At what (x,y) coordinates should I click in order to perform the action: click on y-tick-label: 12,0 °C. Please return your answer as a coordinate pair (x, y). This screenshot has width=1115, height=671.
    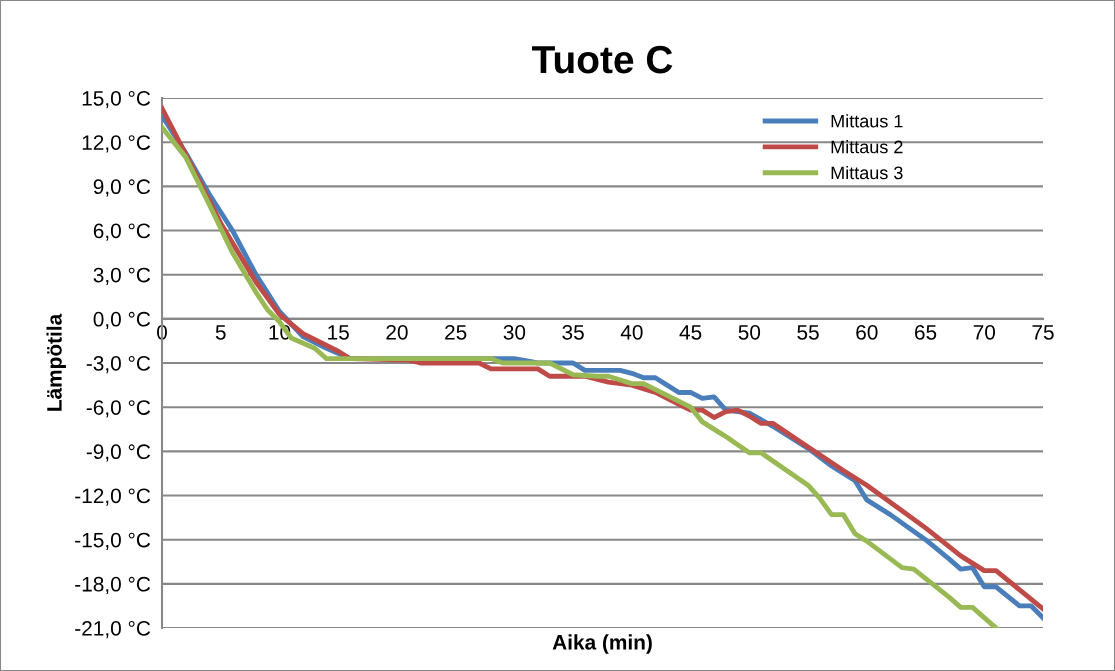
    Looking at the image, I should click on (116, 144).